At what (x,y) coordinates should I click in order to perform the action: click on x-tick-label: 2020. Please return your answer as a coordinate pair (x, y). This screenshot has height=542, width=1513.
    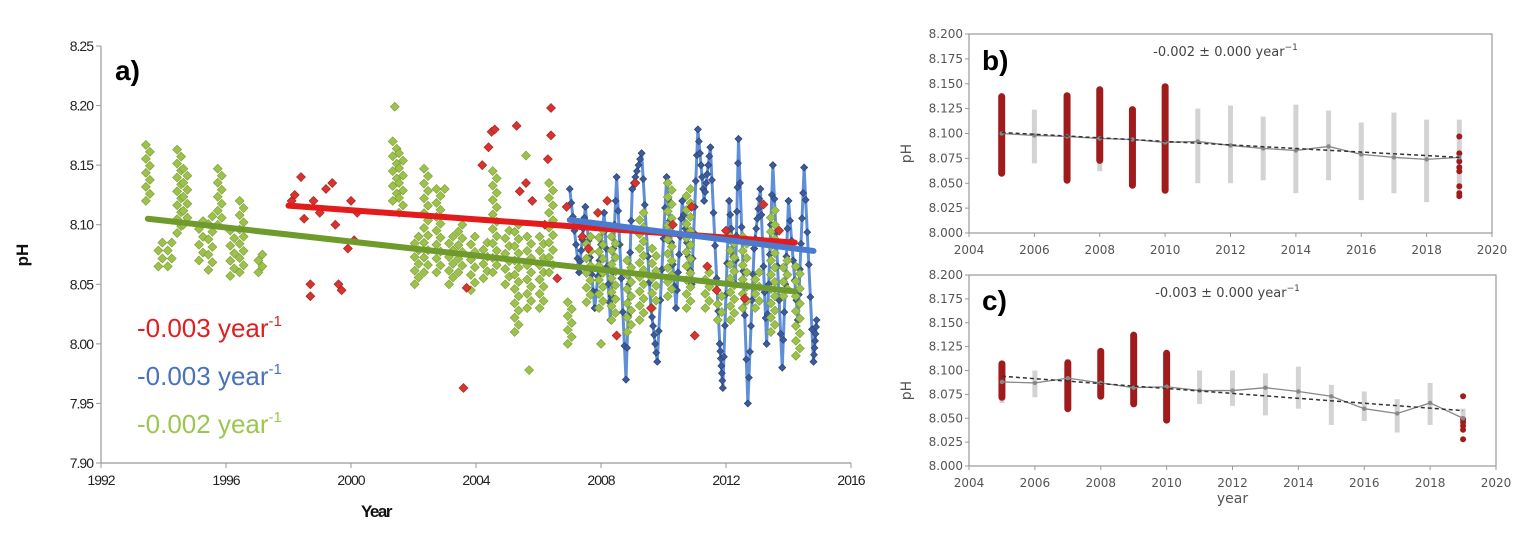
    Looking at the image, I should click on (1492, 250).